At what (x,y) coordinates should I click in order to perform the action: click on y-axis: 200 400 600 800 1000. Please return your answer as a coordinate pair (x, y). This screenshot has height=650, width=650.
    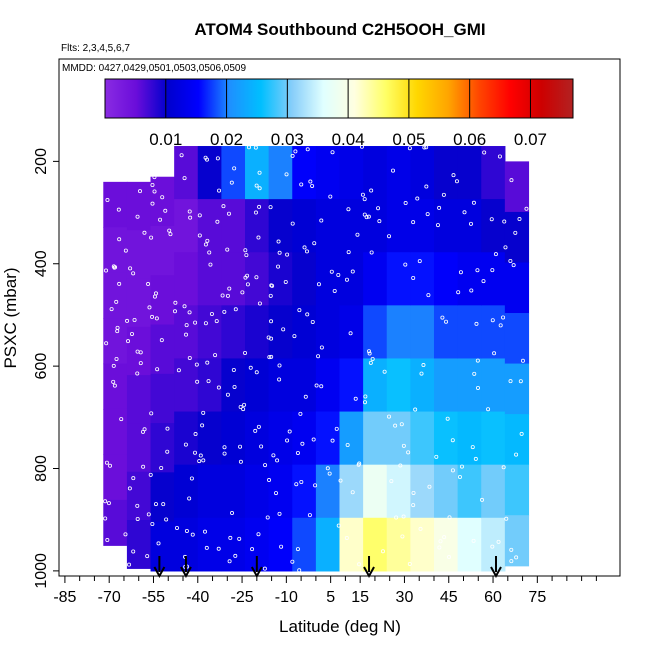
    Looking at the image, I should click on (46, 368).